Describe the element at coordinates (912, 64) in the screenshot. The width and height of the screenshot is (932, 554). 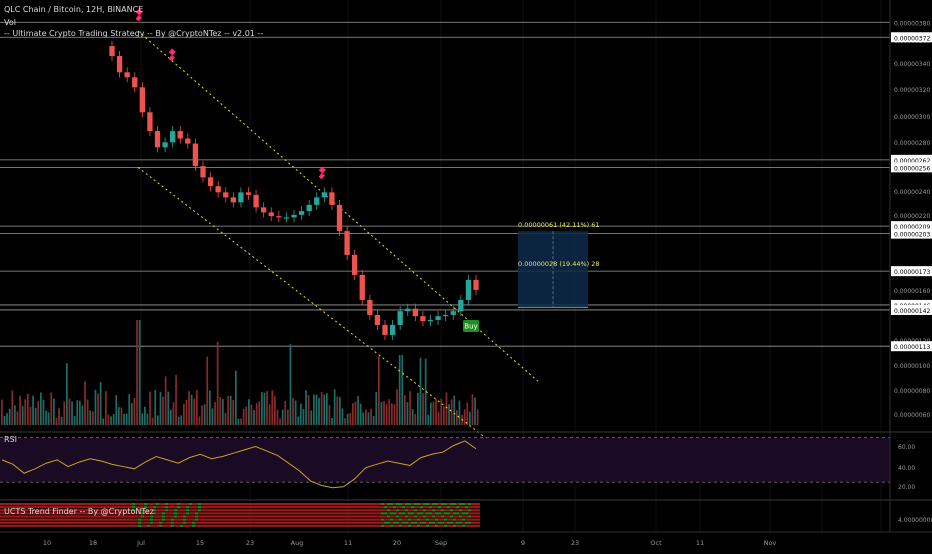
I see `y-tick-label: 0.00000340` at that location.